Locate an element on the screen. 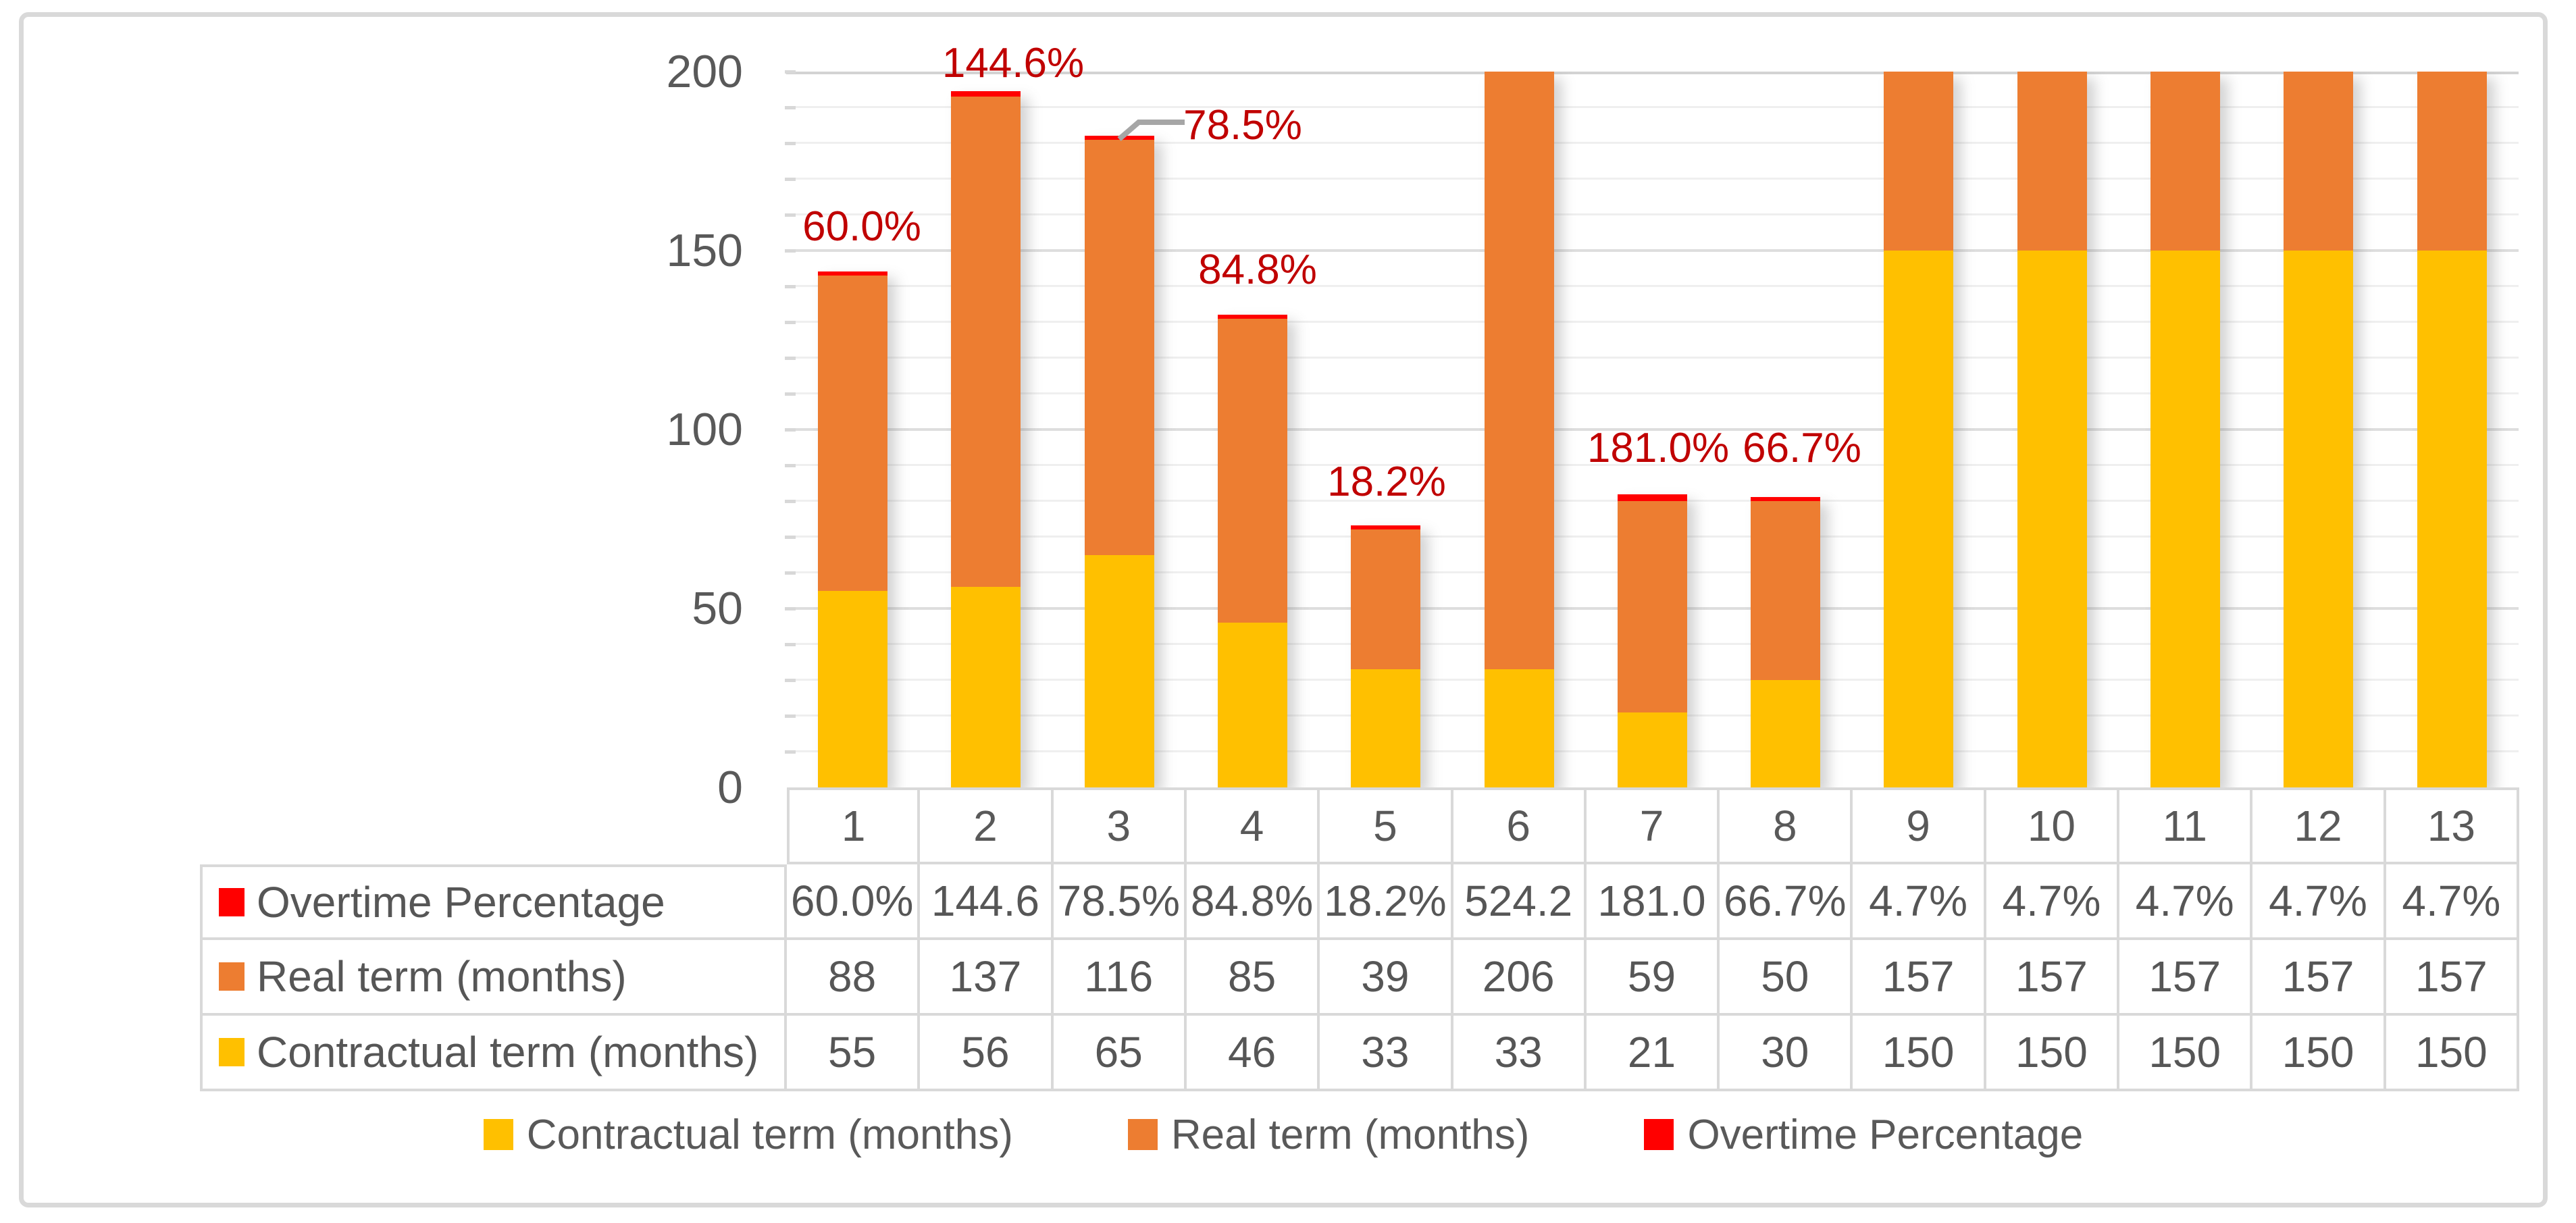  table-header-cell-1: 1 is located at coordinates (854, 825).